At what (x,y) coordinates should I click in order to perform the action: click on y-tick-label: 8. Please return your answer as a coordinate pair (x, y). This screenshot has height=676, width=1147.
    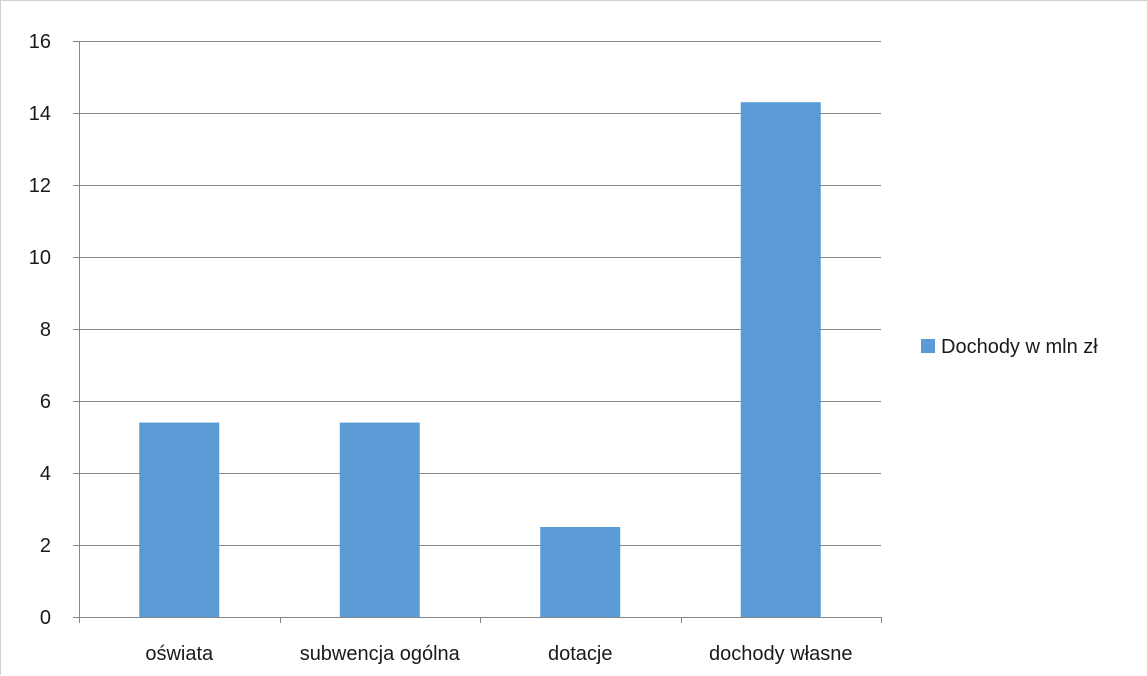
    Looking at the image, I should click on (45, 330).